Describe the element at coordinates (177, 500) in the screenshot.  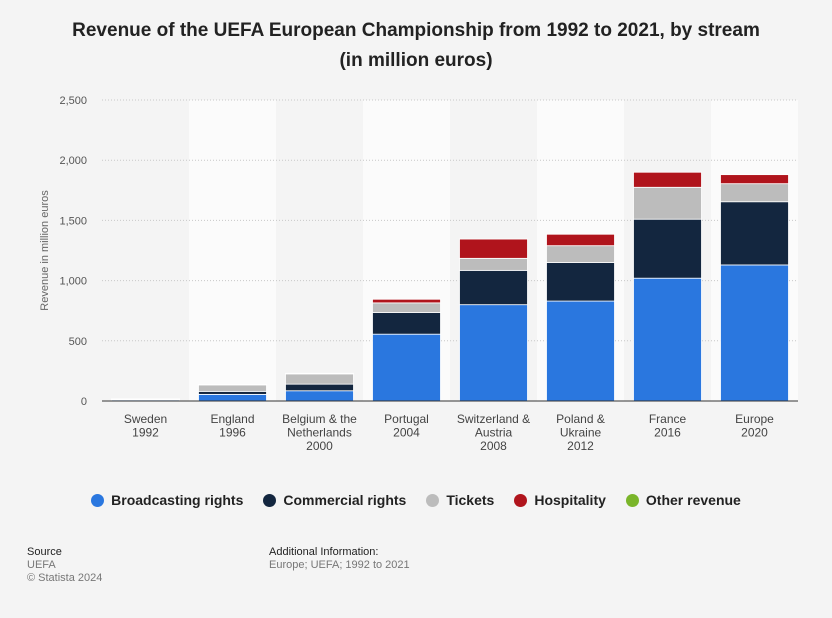
I see `legend-label-broadcasting: Broadcasting rights` at that location.